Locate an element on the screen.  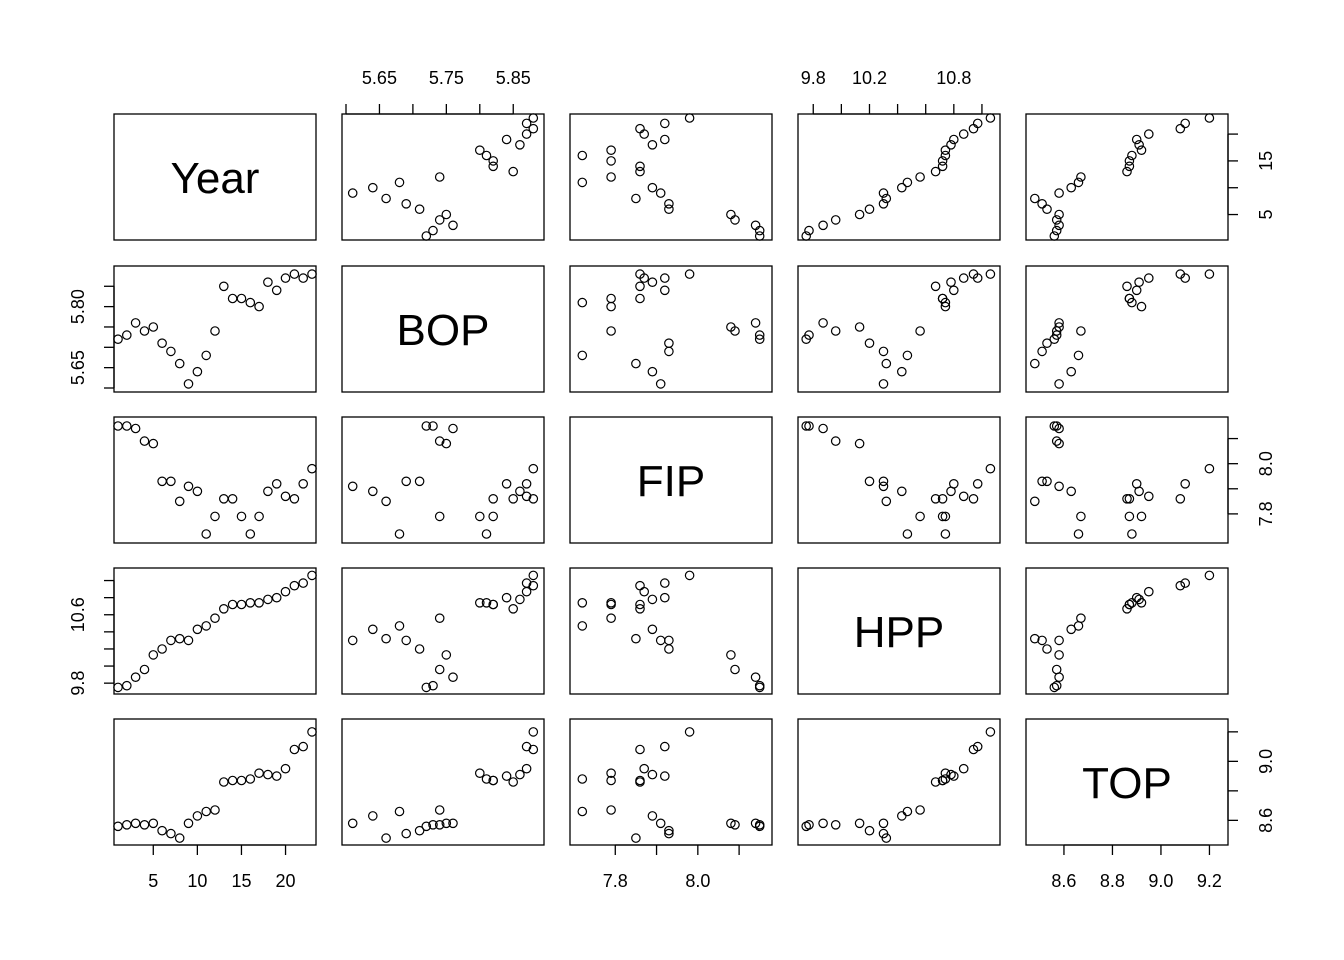
tick-label: 5.75 is located at coordinates (446, 78).